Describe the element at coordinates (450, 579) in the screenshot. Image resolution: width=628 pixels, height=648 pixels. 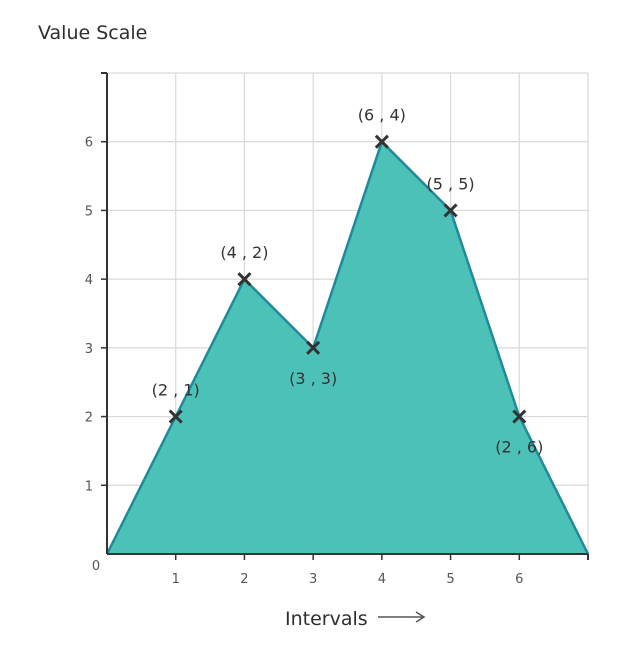
I see `x-tick-label: 5` at that location.